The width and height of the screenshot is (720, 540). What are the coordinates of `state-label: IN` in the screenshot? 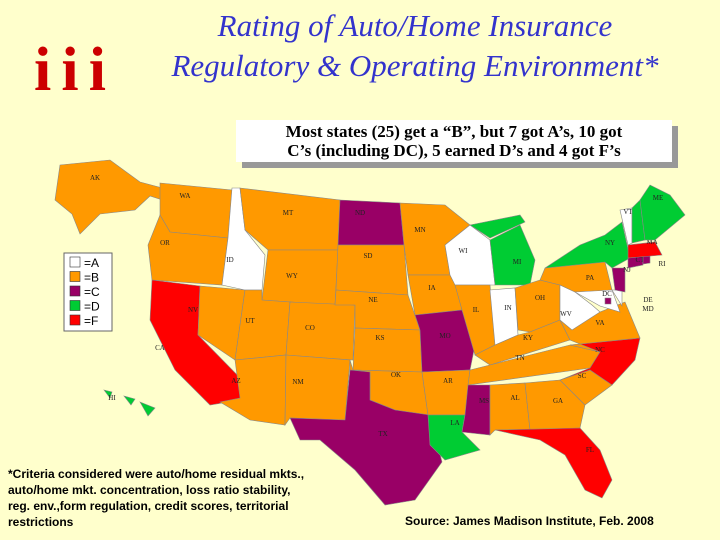 It's located at (507, 308).